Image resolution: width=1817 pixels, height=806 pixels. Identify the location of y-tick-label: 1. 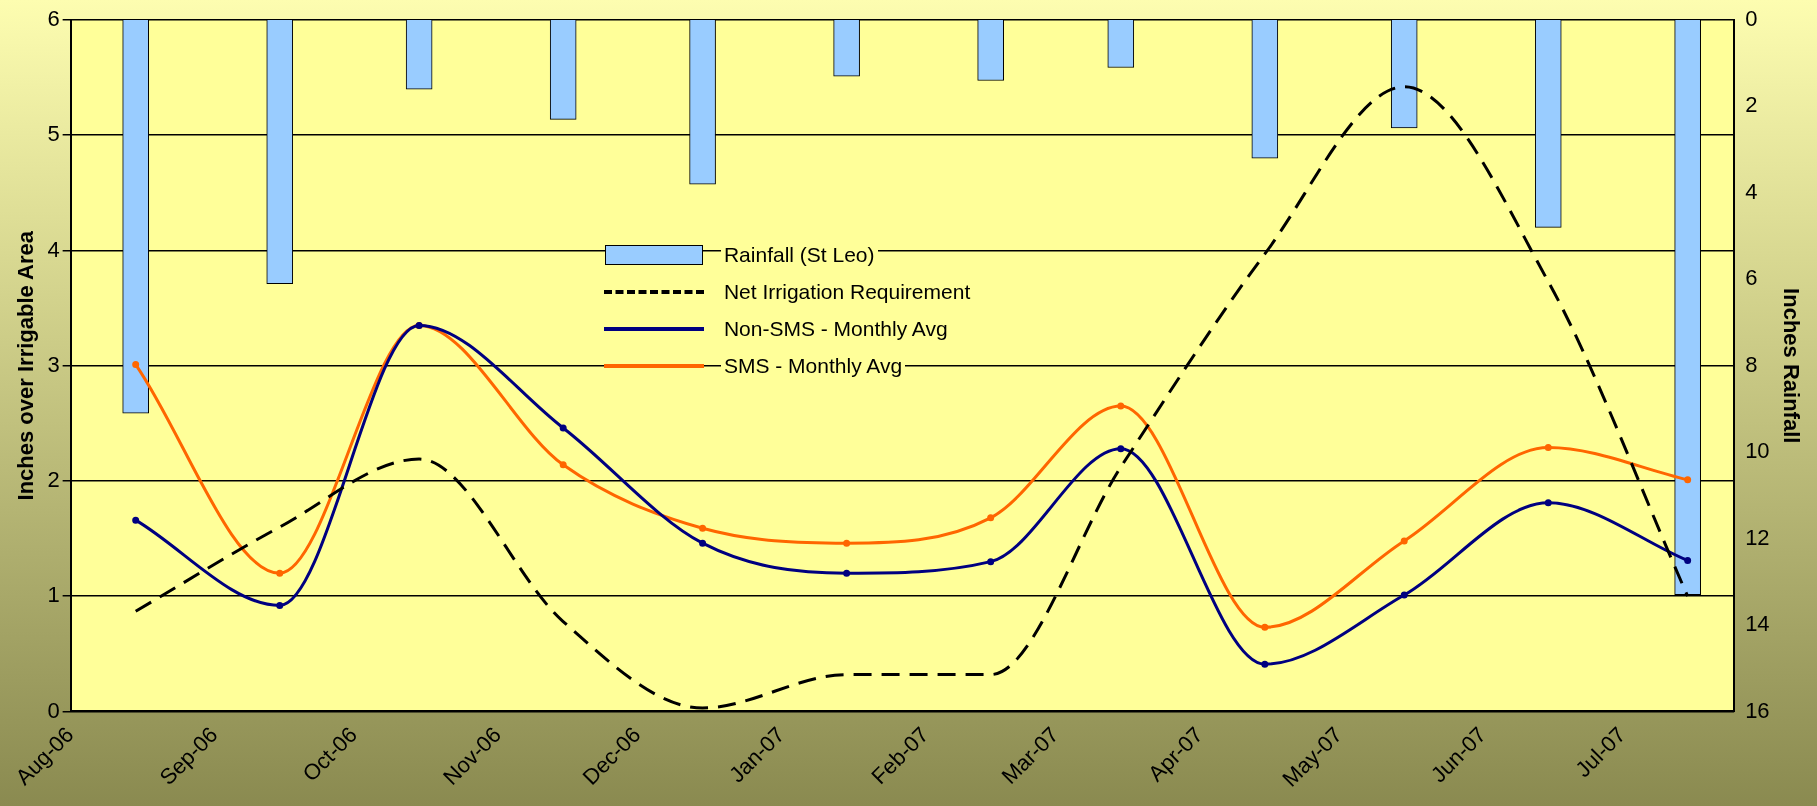
(53, 595).